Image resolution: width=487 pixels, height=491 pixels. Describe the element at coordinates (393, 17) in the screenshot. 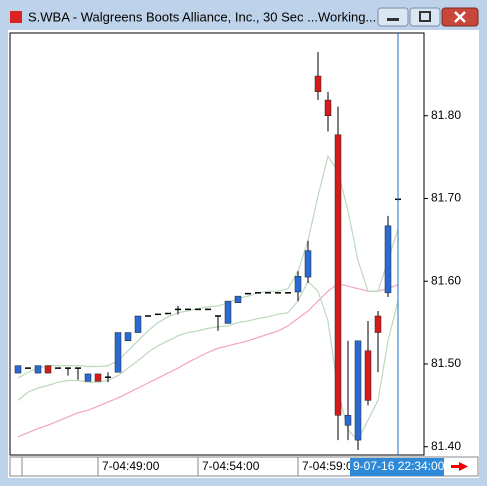

I see `minimize-button` at that location.